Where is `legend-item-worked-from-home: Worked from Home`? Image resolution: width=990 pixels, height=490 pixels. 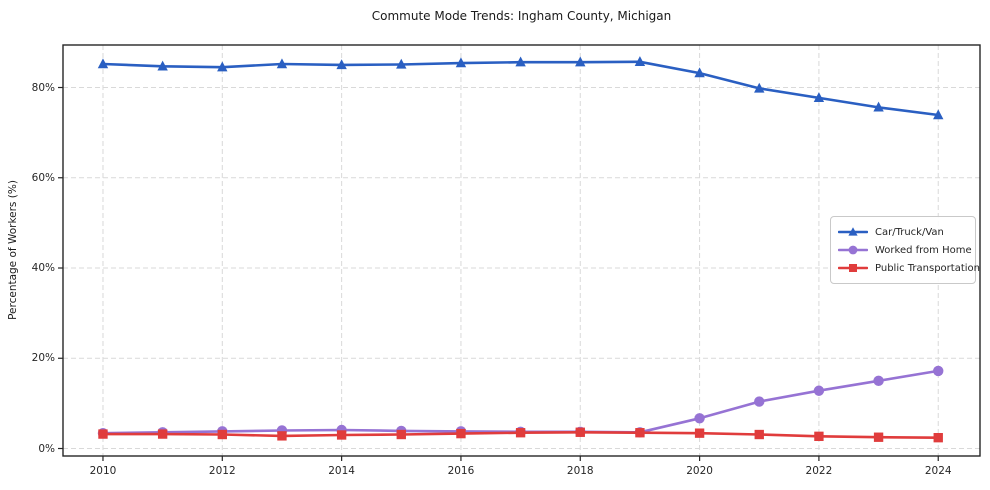
legend-item-worked-from-home: Worked from Home is located at coordinates (905, 250).